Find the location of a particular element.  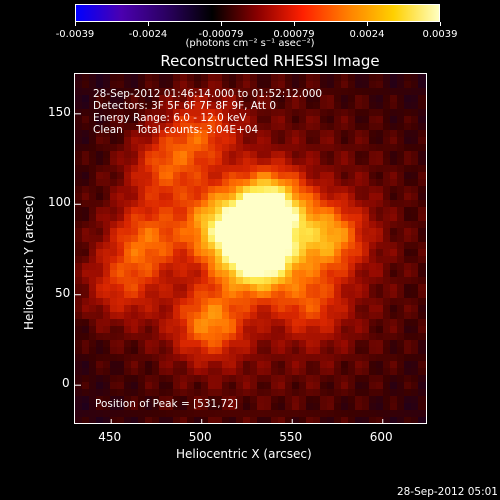

x-tick-label: 500 is located at coordinates (200, 437).